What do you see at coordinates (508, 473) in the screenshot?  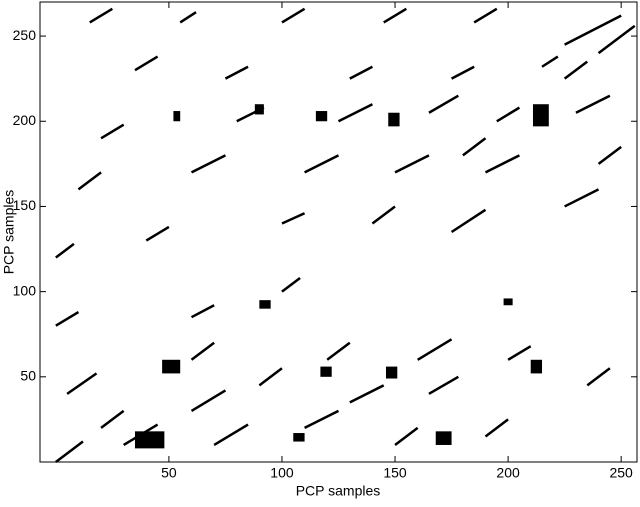 I see `x-tick-label: 200` at bounding box center [508, 473].